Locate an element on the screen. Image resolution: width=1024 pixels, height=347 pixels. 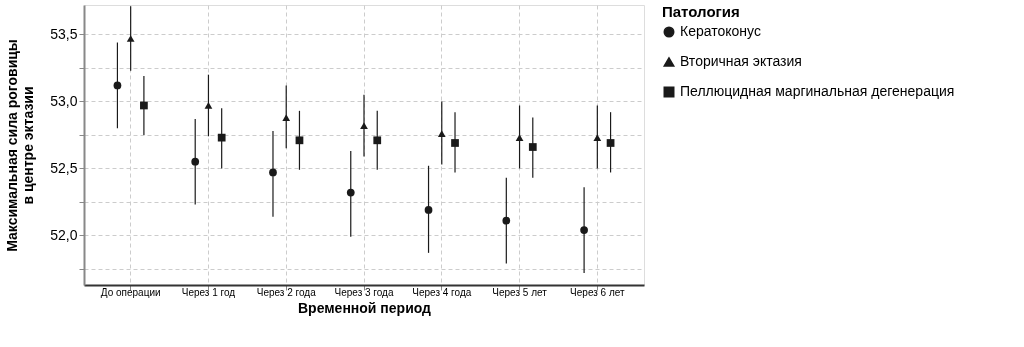
y-tick-label: 53,5 is located at coordinates (64, 33).